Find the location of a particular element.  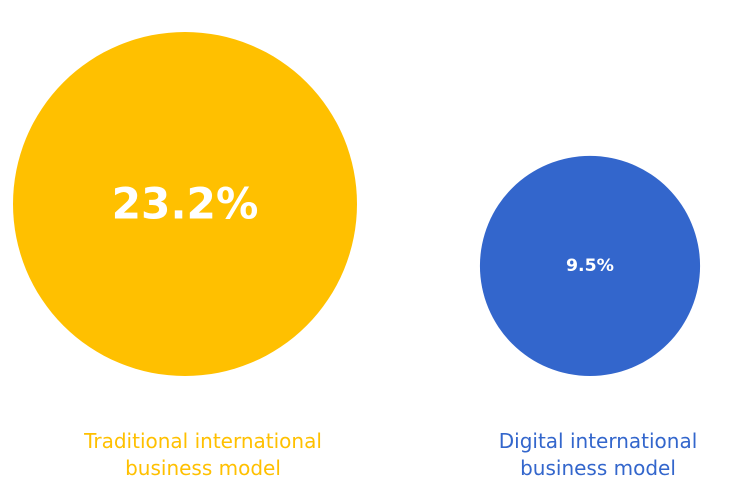

value-label: 9.5% is located at coordinates (590, 266).